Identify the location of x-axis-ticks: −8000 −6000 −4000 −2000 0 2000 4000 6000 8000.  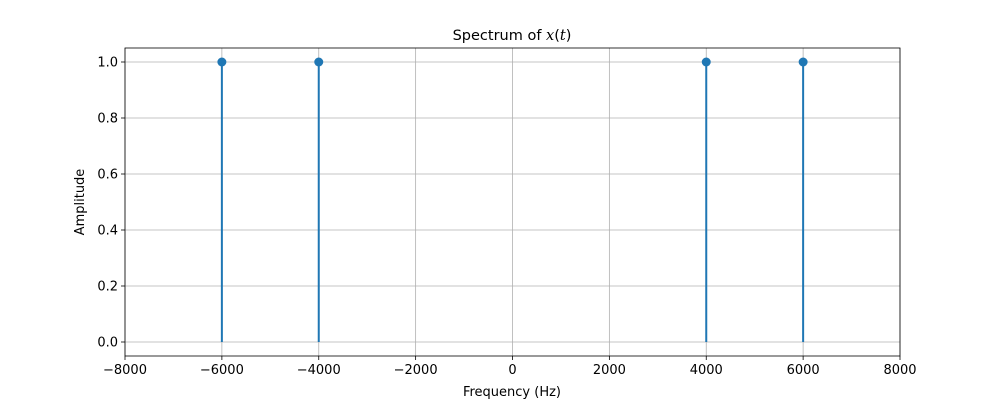
(510, 367).